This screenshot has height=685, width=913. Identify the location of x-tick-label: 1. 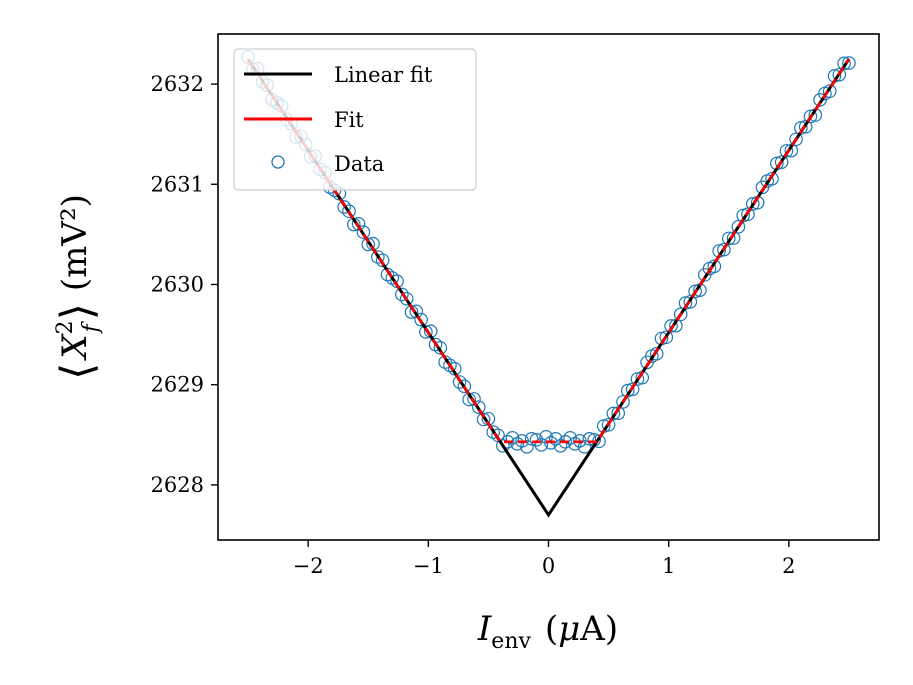
(668, 566).